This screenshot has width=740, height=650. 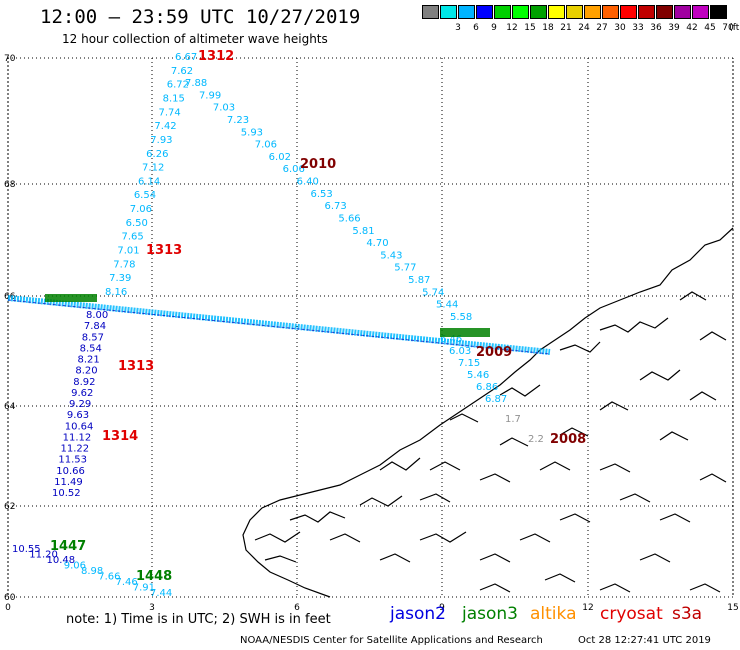 I want to click on jason3-cluster, so click(x=71, y=298).